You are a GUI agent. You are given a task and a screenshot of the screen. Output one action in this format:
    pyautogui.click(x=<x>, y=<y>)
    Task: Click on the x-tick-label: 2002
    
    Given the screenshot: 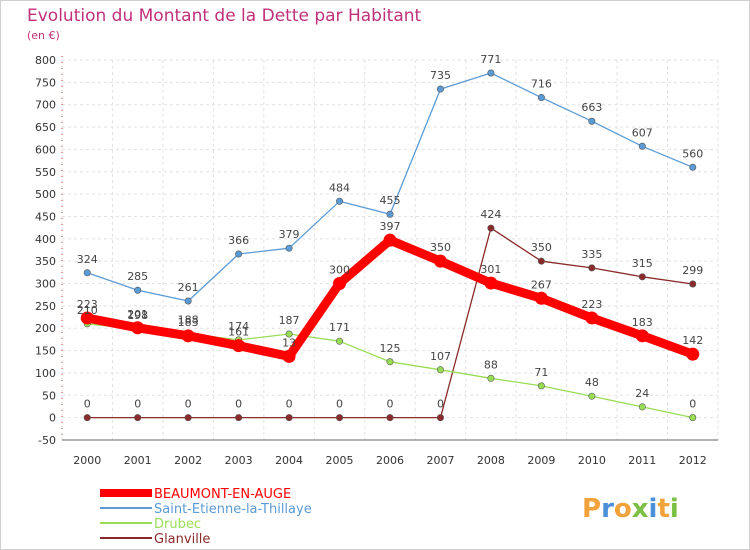 What is the action you would take?
    pyautogui.click(x=188, y=460)
    